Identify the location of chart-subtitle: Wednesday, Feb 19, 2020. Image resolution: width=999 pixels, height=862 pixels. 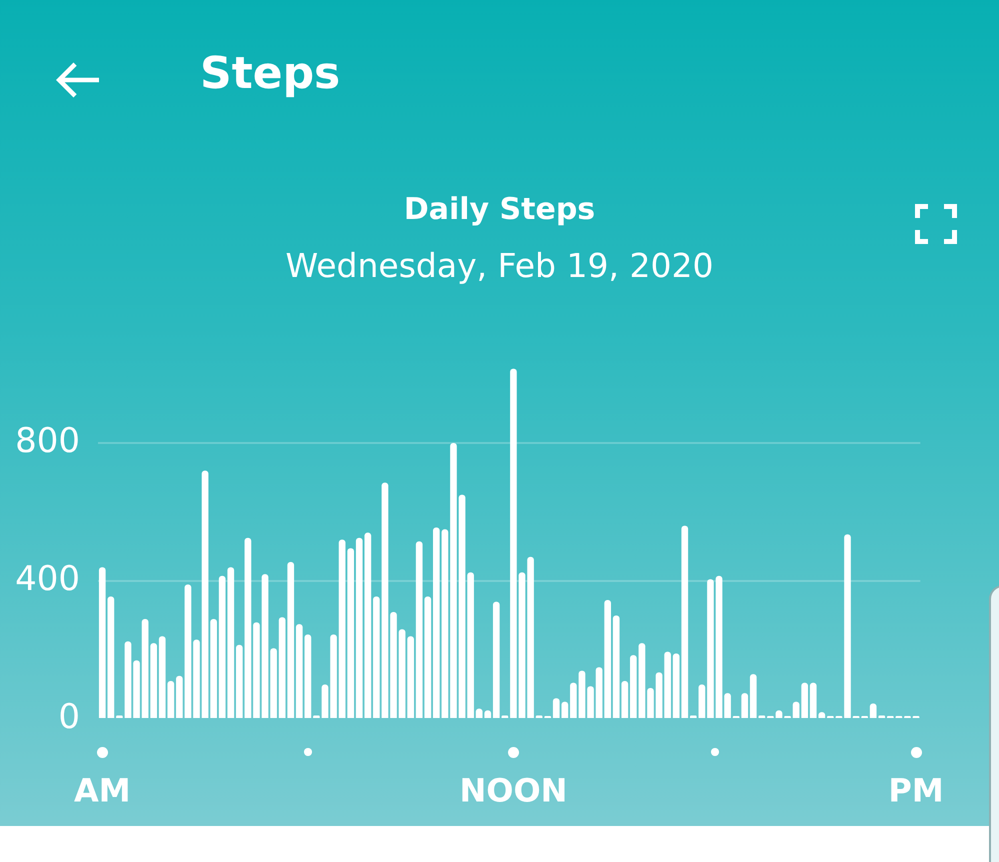
(500, 266).